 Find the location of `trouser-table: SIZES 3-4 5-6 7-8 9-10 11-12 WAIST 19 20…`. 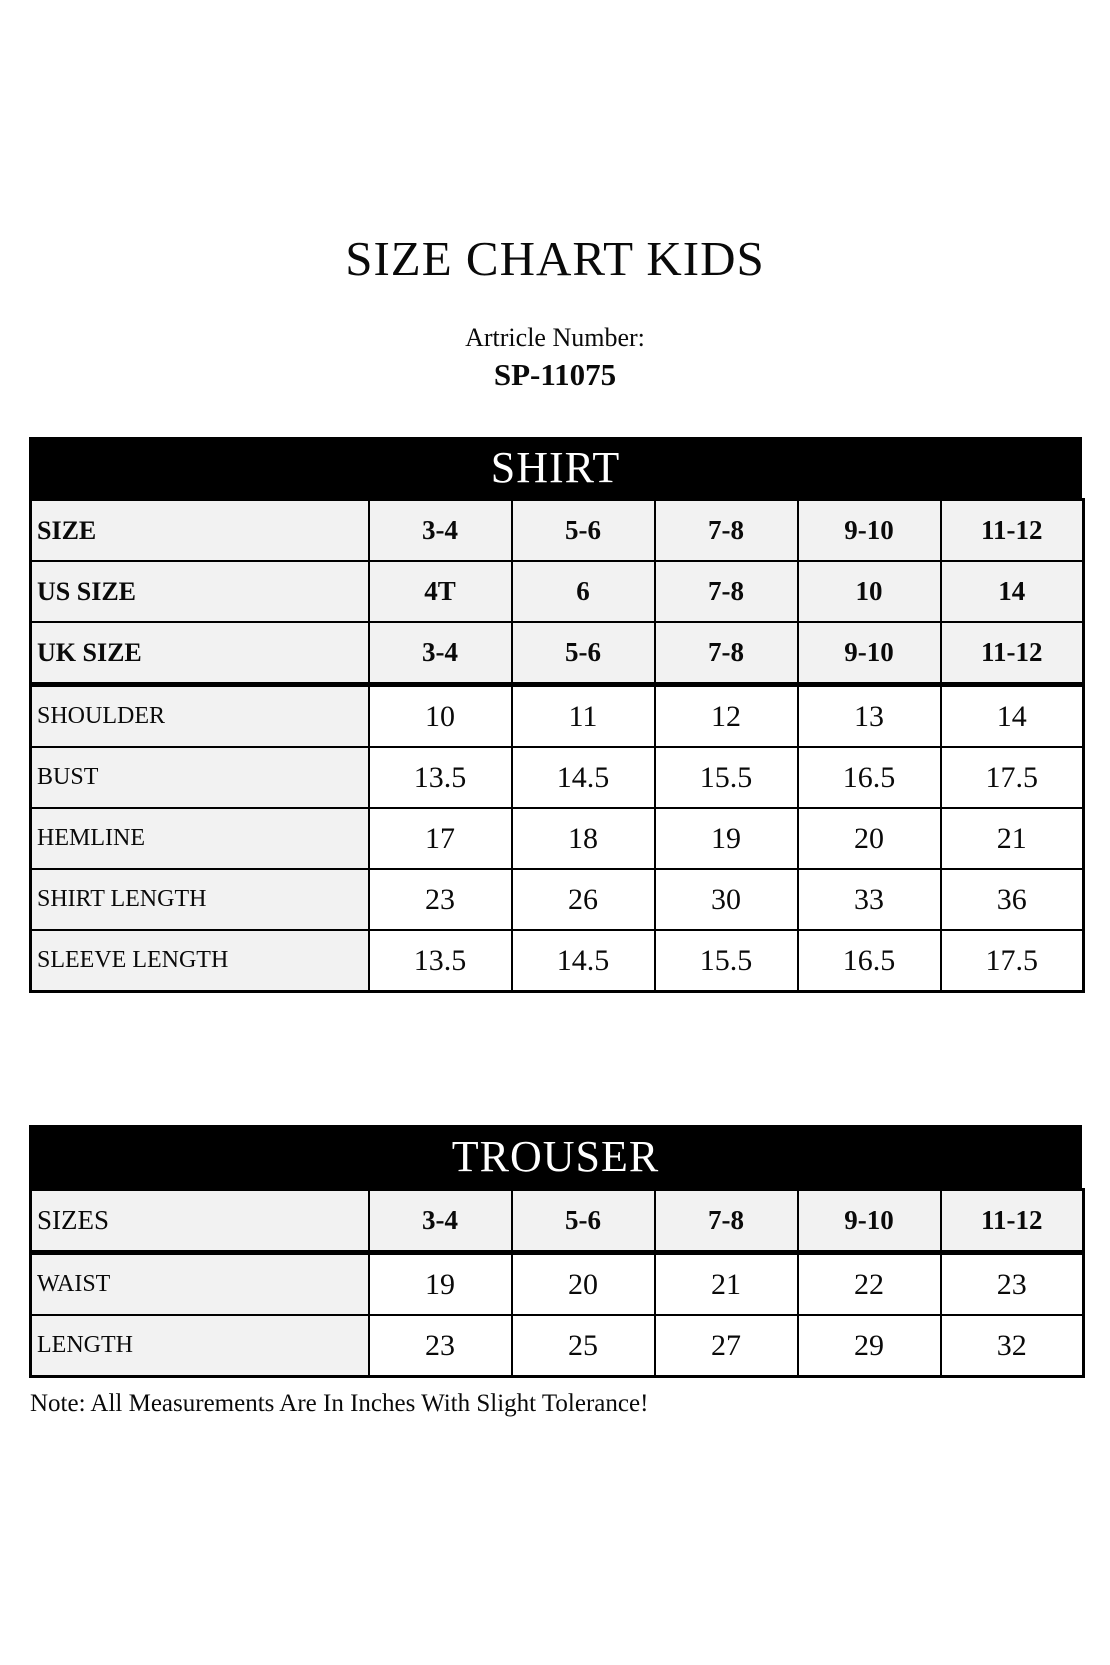

trouser-table: SIZES 3-4 5-6 7-8 9-10 11-12 WAIST 19 20… is located at coordinates (557, 1283).